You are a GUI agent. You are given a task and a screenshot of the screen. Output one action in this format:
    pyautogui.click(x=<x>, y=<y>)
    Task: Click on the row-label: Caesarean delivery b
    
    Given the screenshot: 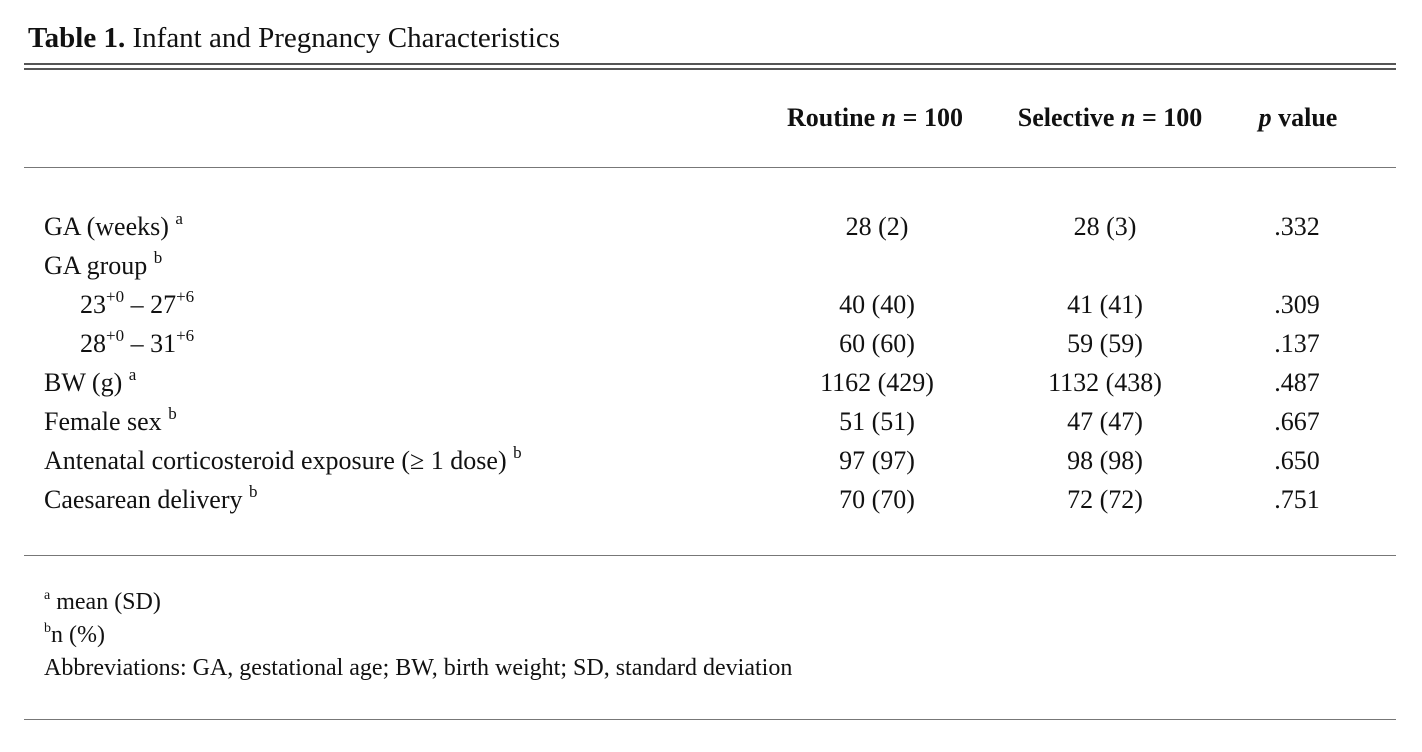 What is the action you would take?
    pyautogui.click(x=151, y=499)
    